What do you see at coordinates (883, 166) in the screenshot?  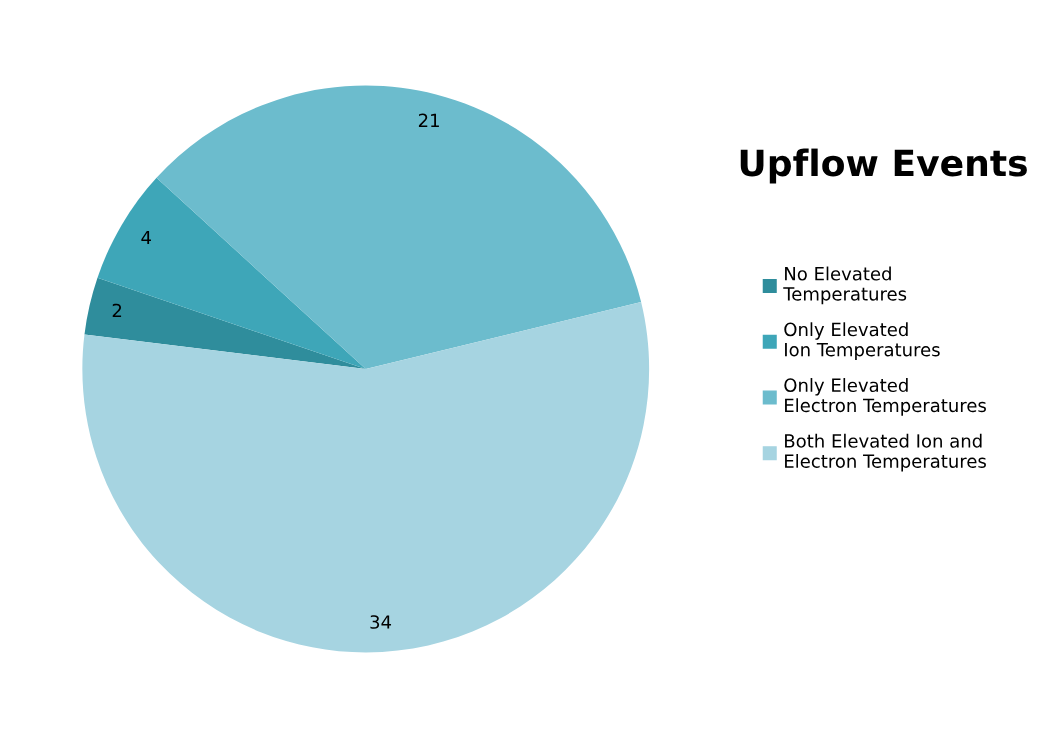 I see `text: Upflow Events` at bounding box center [883, 166].